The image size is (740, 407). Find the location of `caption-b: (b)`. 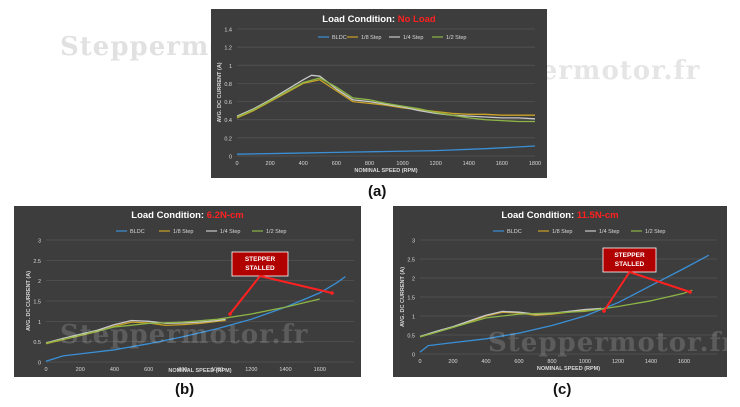

caption-b: (b) is located at coordinates (185, 389).